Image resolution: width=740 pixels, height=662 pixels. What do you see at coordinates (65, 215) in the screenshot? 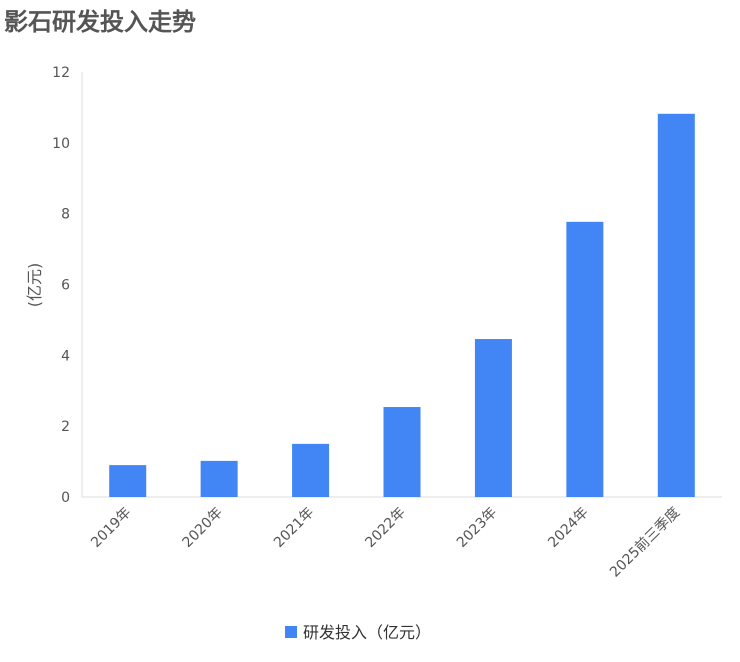
I see `y-tick-label: 8` at bounding box center [65, 215].